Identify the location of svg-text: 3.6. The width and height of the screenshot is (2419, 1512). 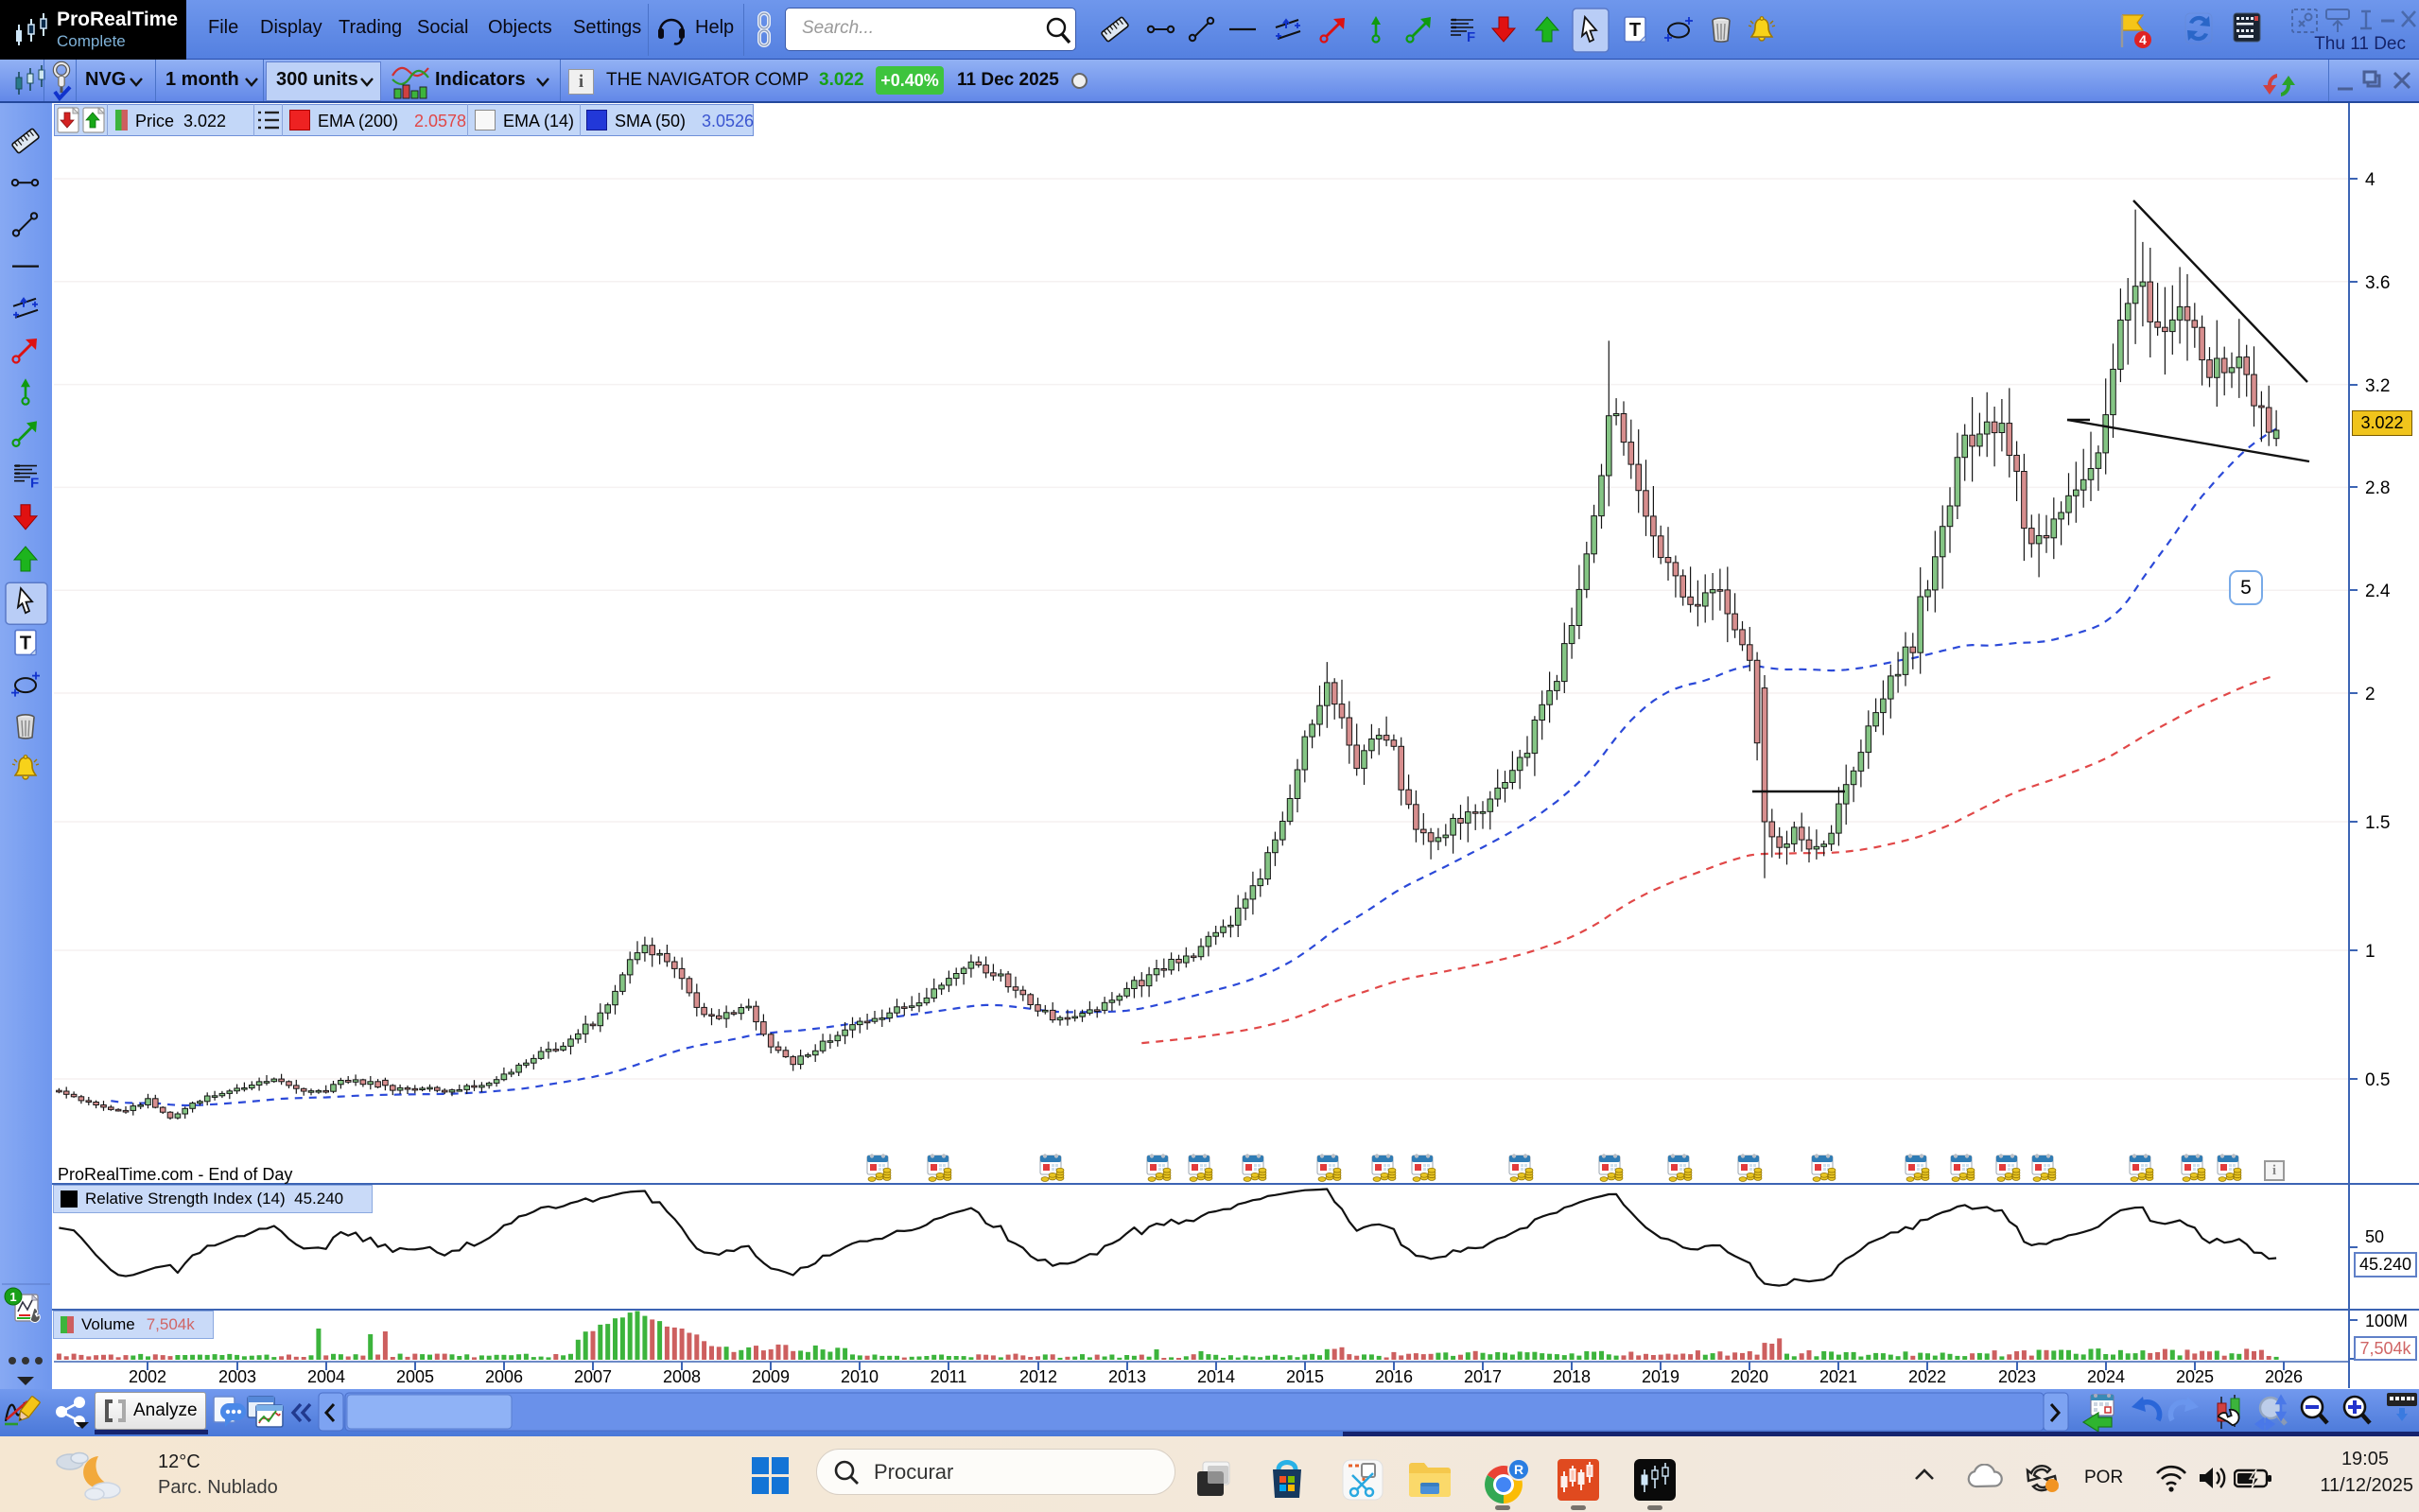
(2377, 283).